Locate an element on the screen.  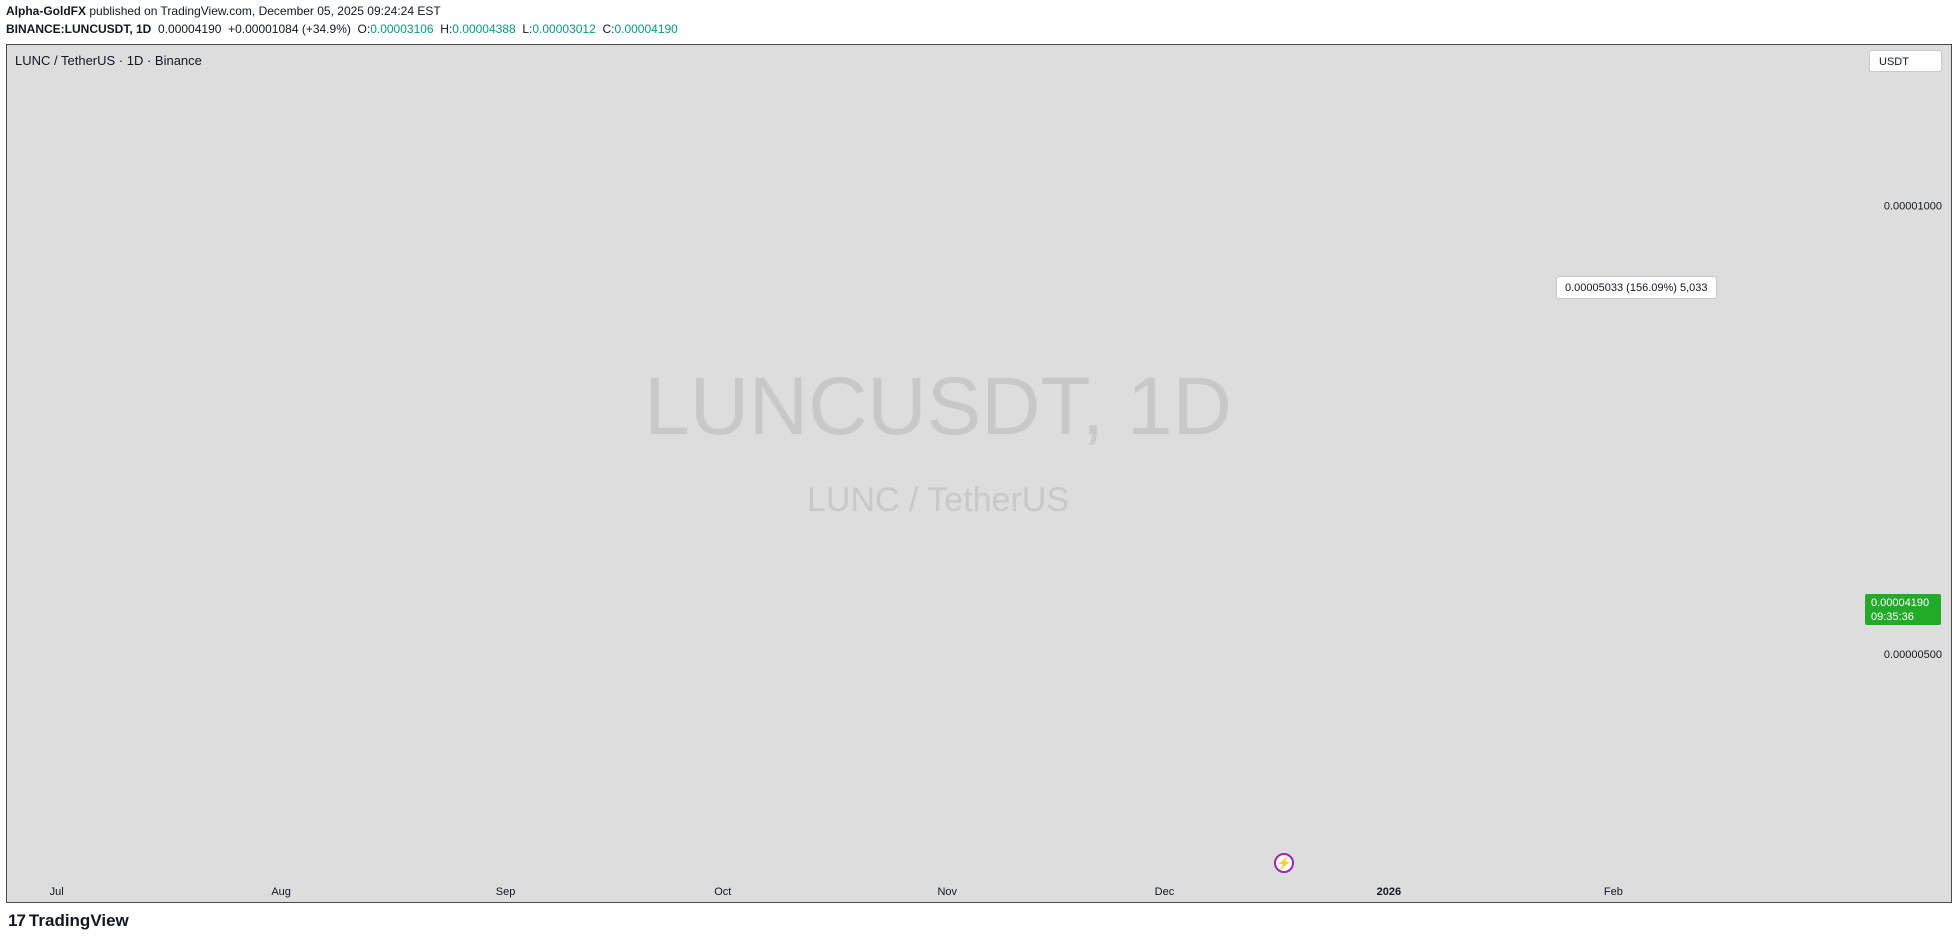
measure-label: 0.00005033 (156.09%) 5,033 is located at coordinates (1636, 287).